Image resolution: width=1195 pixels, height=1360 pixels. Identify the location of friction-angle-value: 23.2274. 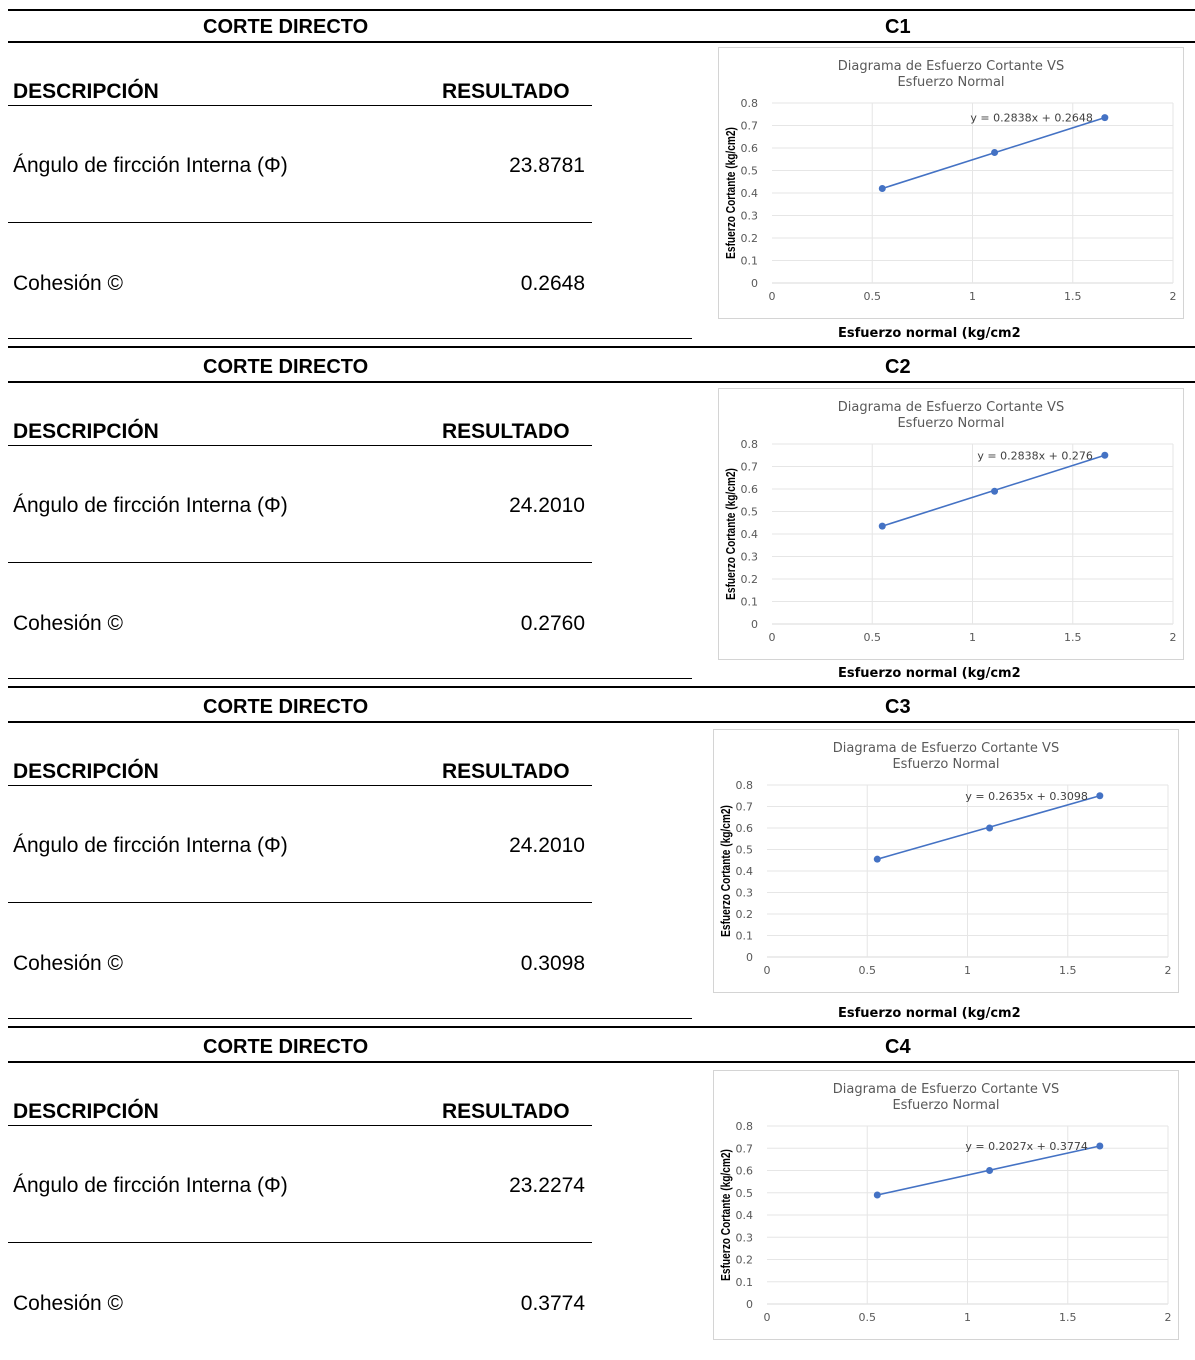
(547, 1185).